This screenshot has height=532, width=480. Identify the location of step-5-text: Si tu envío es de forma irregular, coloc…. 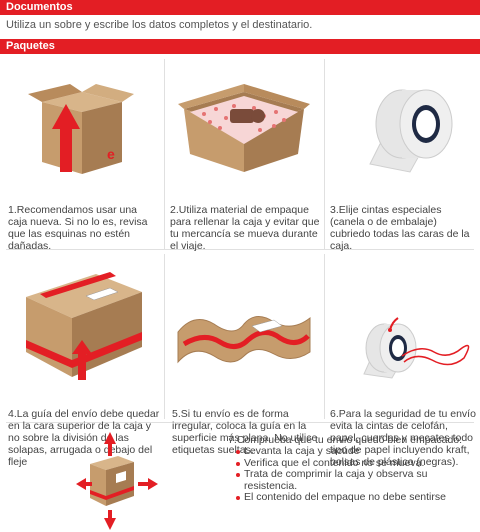
(245, 432).